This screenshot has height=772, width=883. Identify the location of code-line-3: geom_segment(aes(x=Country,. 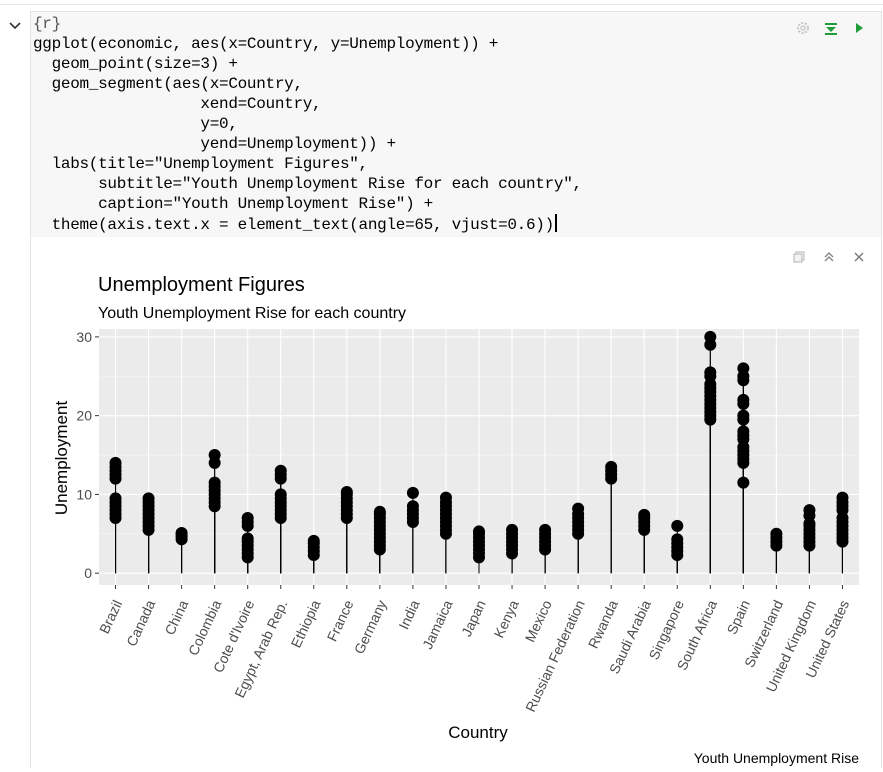
(168, 84).